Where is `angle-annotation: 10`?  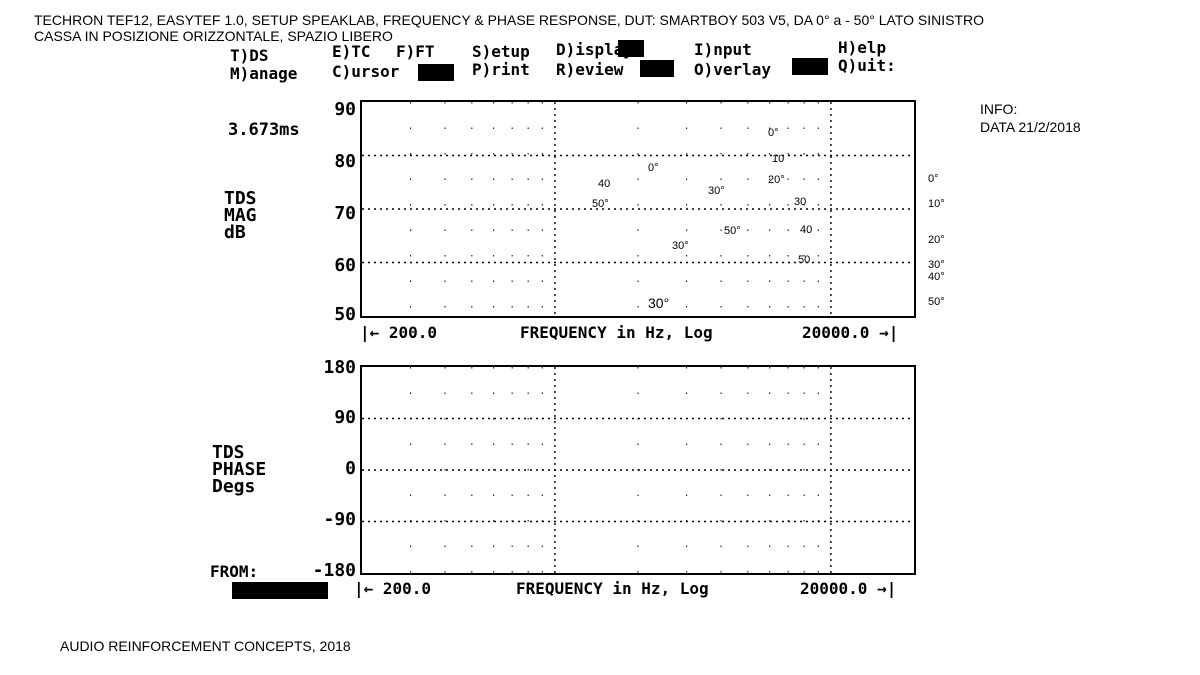
angle-annotation: 10 is located at coordinates (778, 159).